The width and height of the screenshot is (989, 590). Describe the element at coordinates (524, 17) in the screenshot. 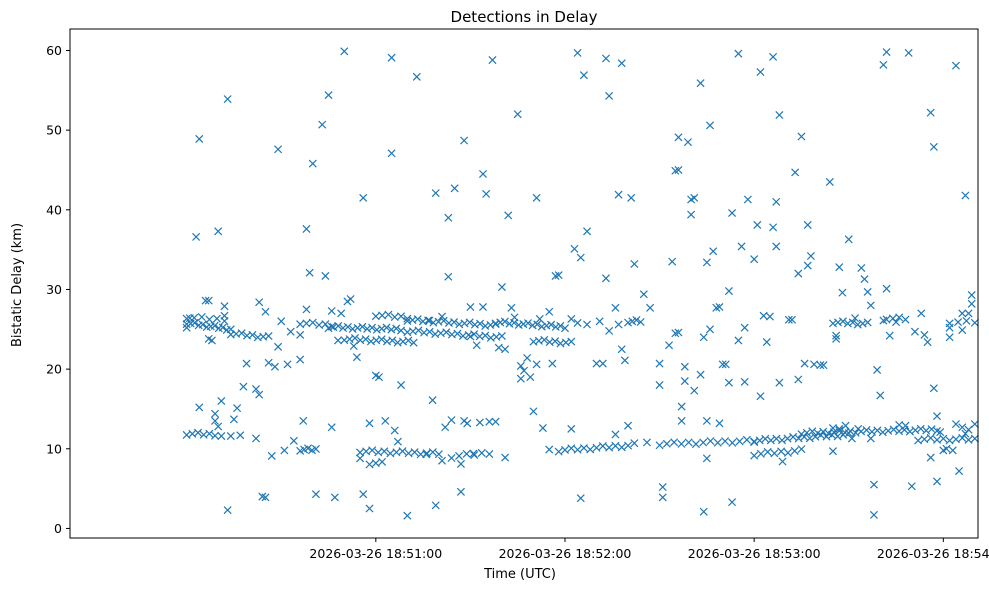

I see `chart-title: Detections in Delay` at that location.